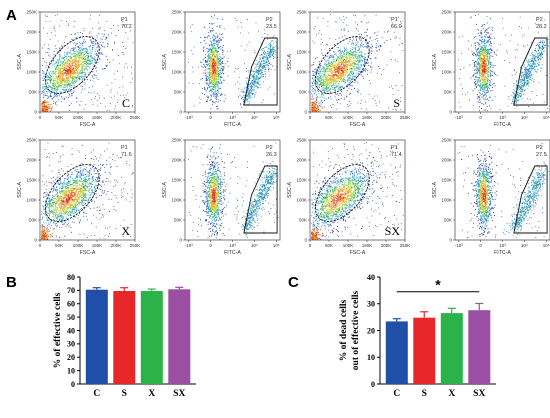 This screenshot has width=550, height=418. What do you see at coordinates (71, 277) in the screenshot?
I see `y-tick-label: 80` at bounding box center [71, 277].